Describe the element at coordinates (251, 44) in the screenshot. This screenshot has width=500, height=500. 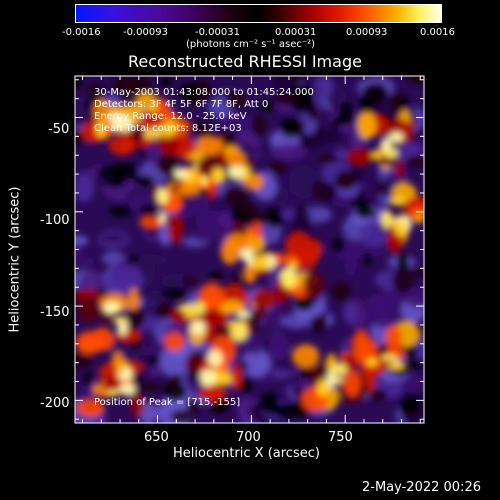
I see `colorbar-units: (photons cm⁻² s⁻¹ asec⁻²)` at that location.